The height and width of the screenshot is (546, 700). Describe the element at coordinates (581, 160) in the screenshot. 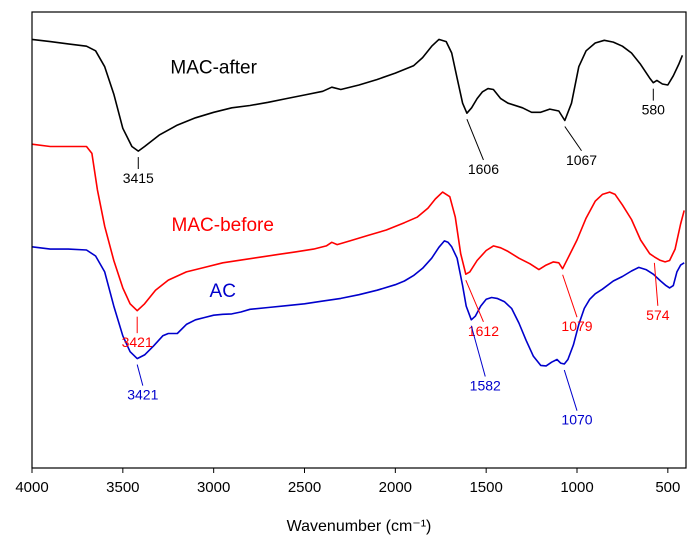

I see `peak-label: 1067` at that location.